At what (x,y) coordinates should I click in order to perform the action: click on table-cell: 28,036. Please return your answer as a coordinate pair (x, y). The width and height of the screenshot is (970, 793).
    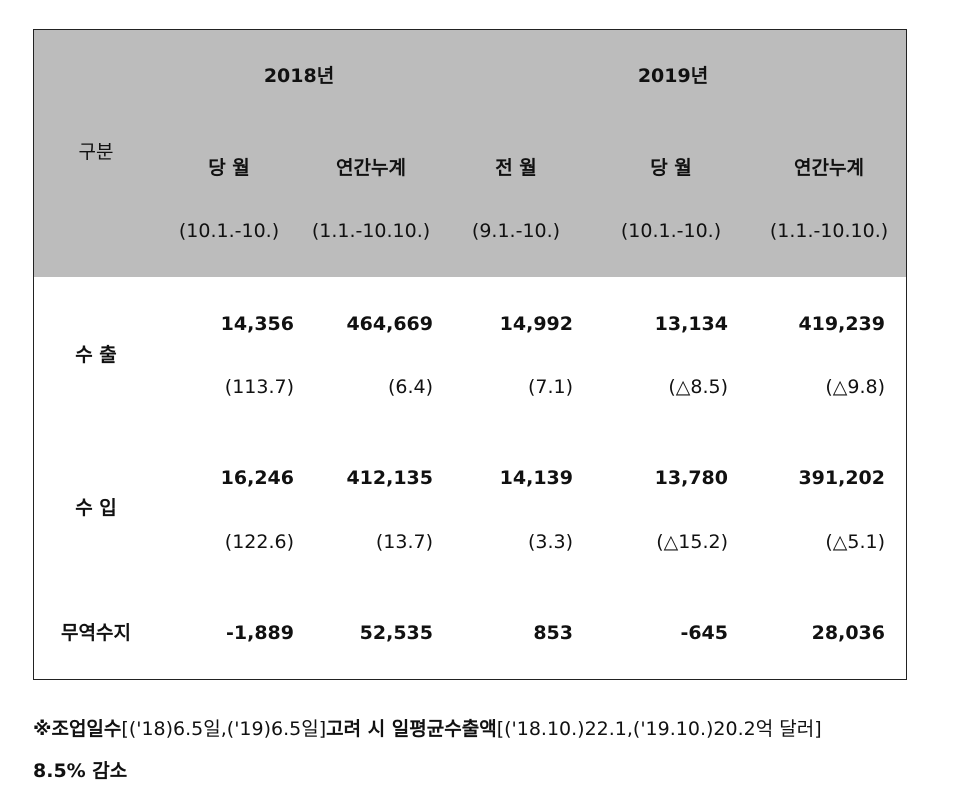
    Looking at the image, I should click on (848, 633).